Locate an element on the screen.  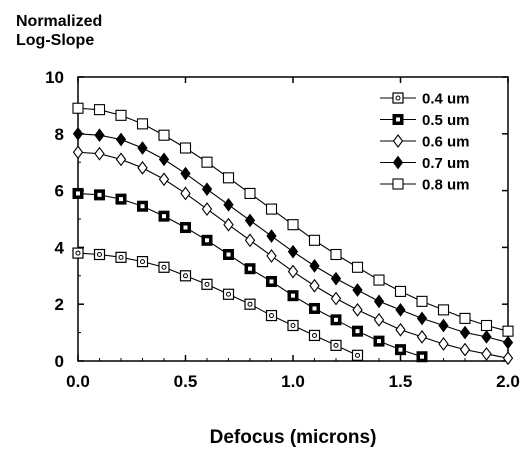
legend-item: 0.6 um is located at coordinates (425, 142).